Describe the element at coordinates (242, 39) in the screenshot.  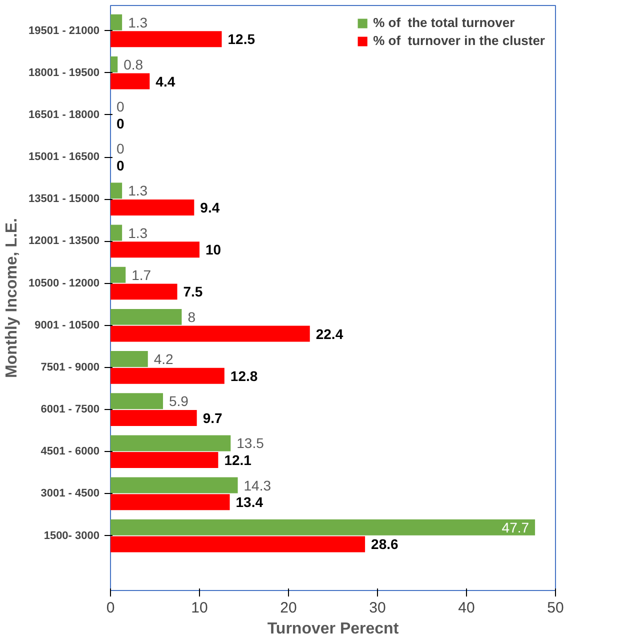
I see `data-label: 12.5` at that location.